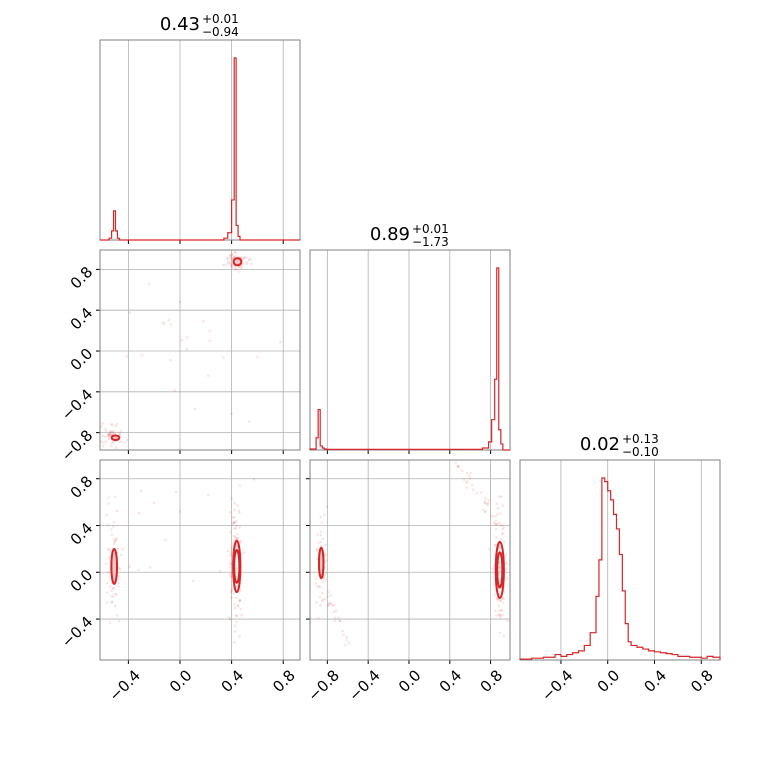 Image resolution: width=760 pixels, height=760 pixels. What do you see at coordinates (409, 359) in the screenshot?
I see `histogram-step-line` at bounding box center [409, 359].